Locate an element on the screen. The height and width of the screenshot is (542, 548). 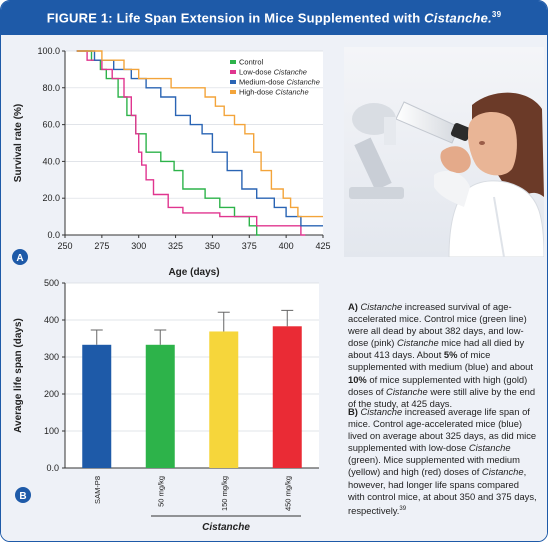
series-line-high-dose is located at coordinates (199, 134).